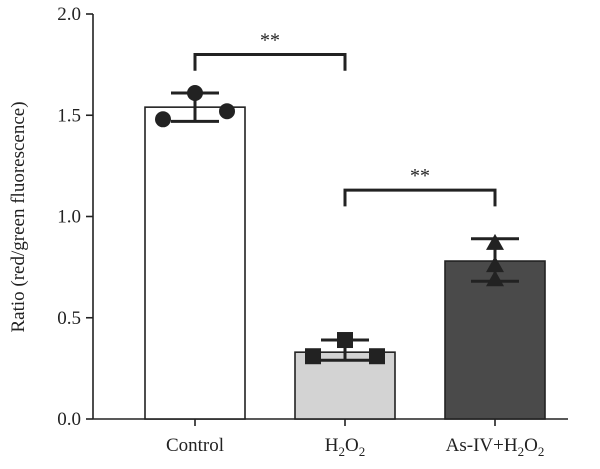  I want to click on bar-control, so click(195, 263).